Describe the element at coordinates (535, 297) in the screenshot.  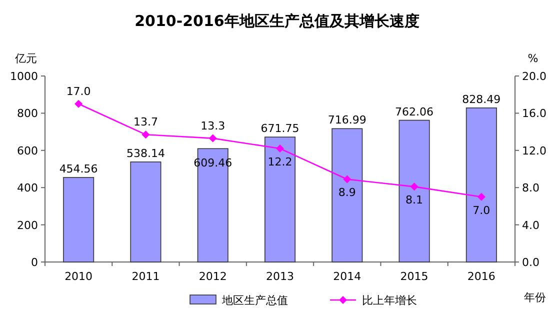
I see `x-axis-title: 年份` at that location.